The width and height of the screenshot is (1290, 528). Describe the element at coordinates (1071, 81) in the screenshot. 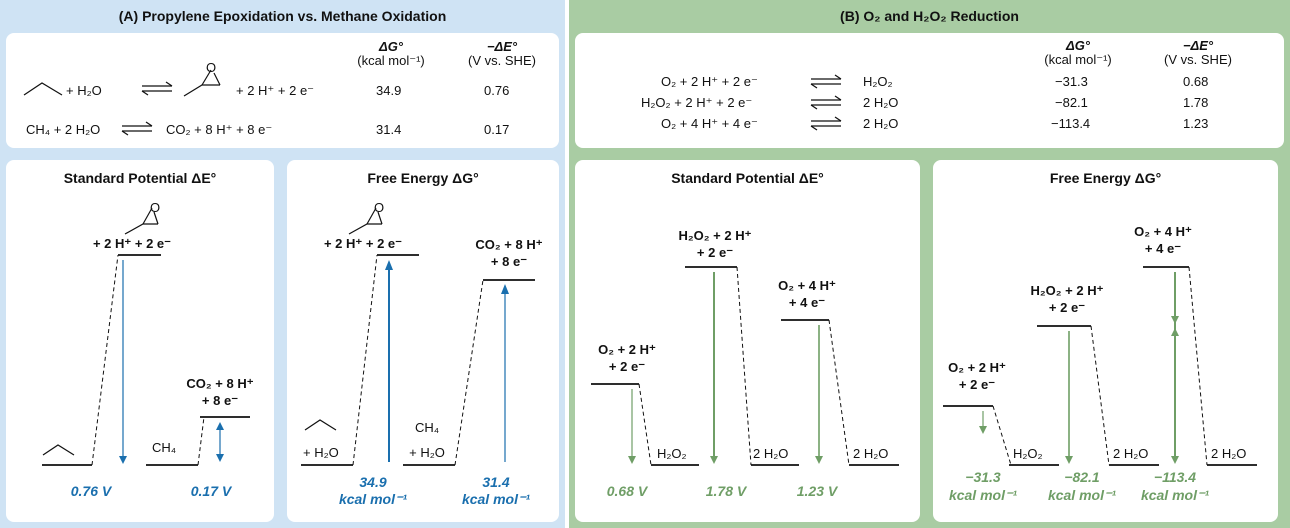

I see `row1-dg: −31.3` at that location.